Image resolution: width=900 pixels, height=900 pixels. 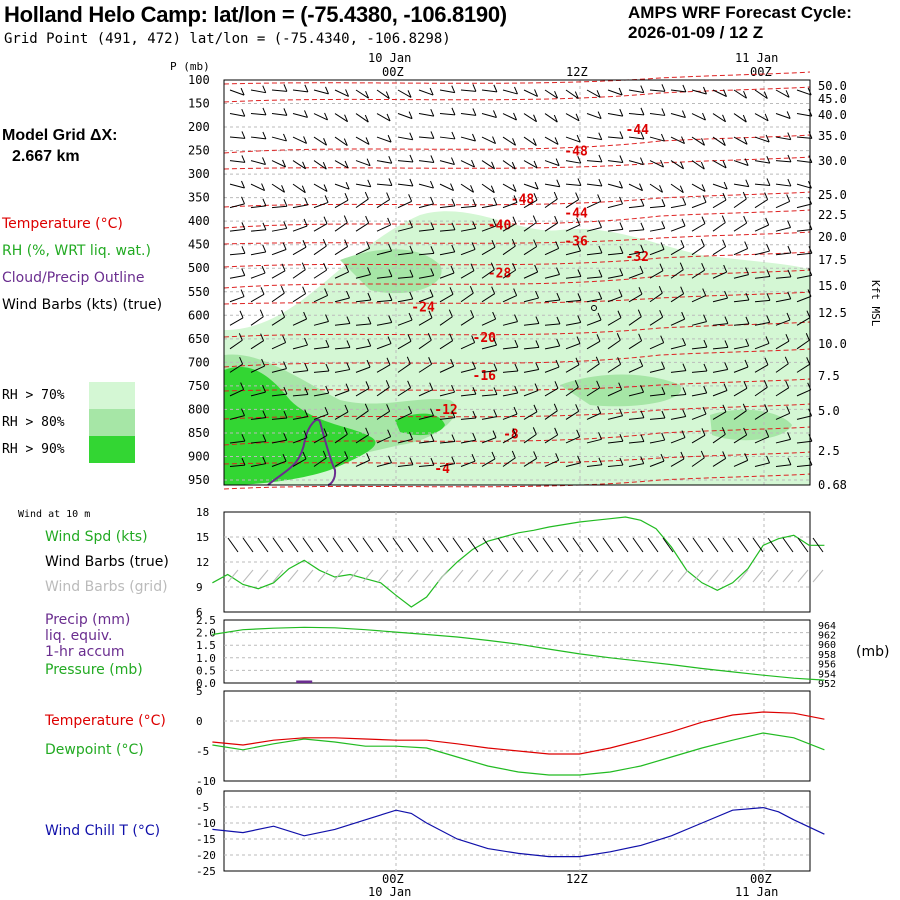 What do you see at coordinates (517, 219) in the screenshot?
I see `temperature-contour` at bounding box center [517, 219].